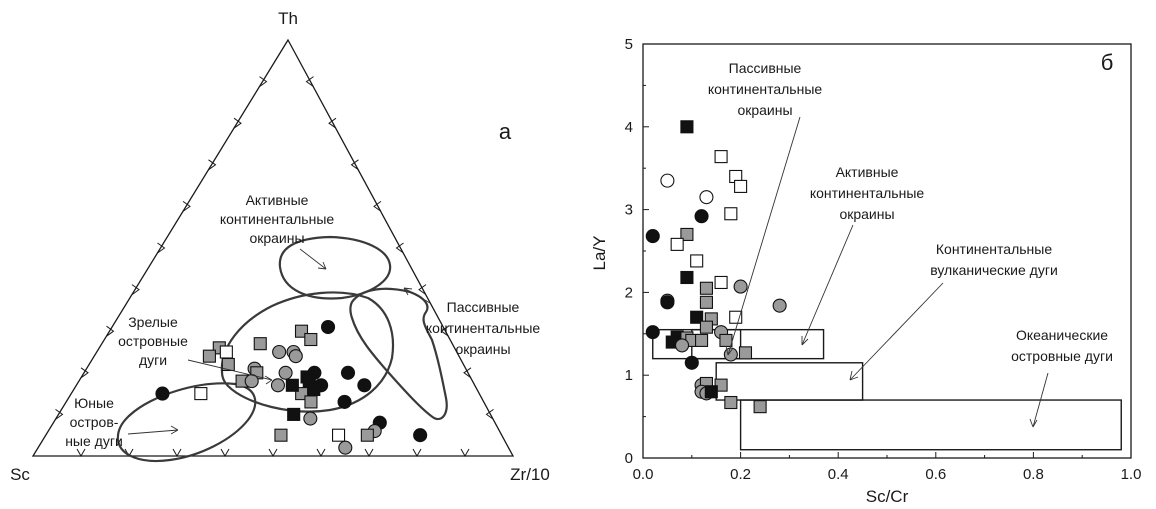 This screenshot has width=1156, height=509. I want to click on field-box-active, so click(758, 344).